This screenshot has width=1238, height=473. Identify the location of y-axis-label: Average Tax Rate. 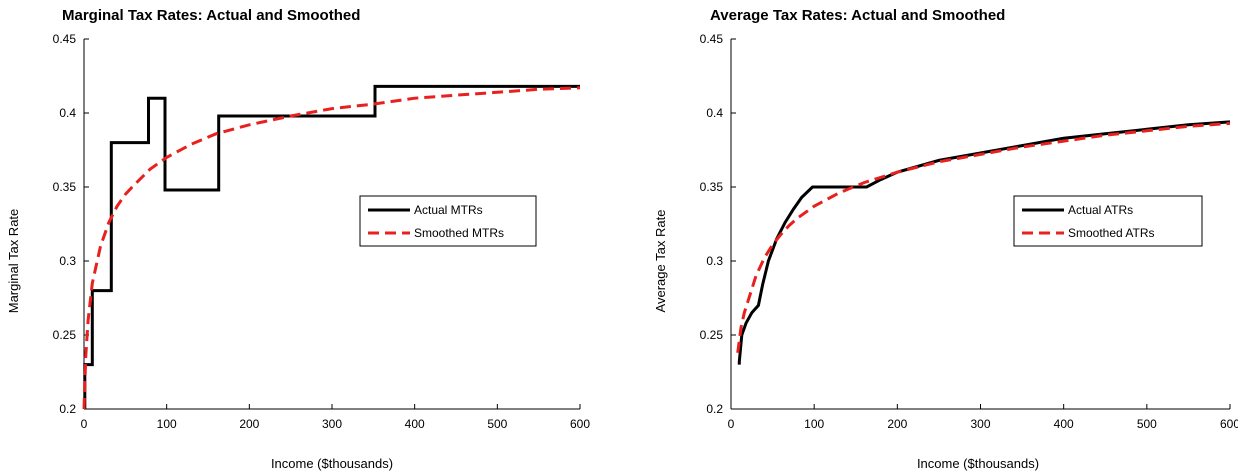
(660, 261).